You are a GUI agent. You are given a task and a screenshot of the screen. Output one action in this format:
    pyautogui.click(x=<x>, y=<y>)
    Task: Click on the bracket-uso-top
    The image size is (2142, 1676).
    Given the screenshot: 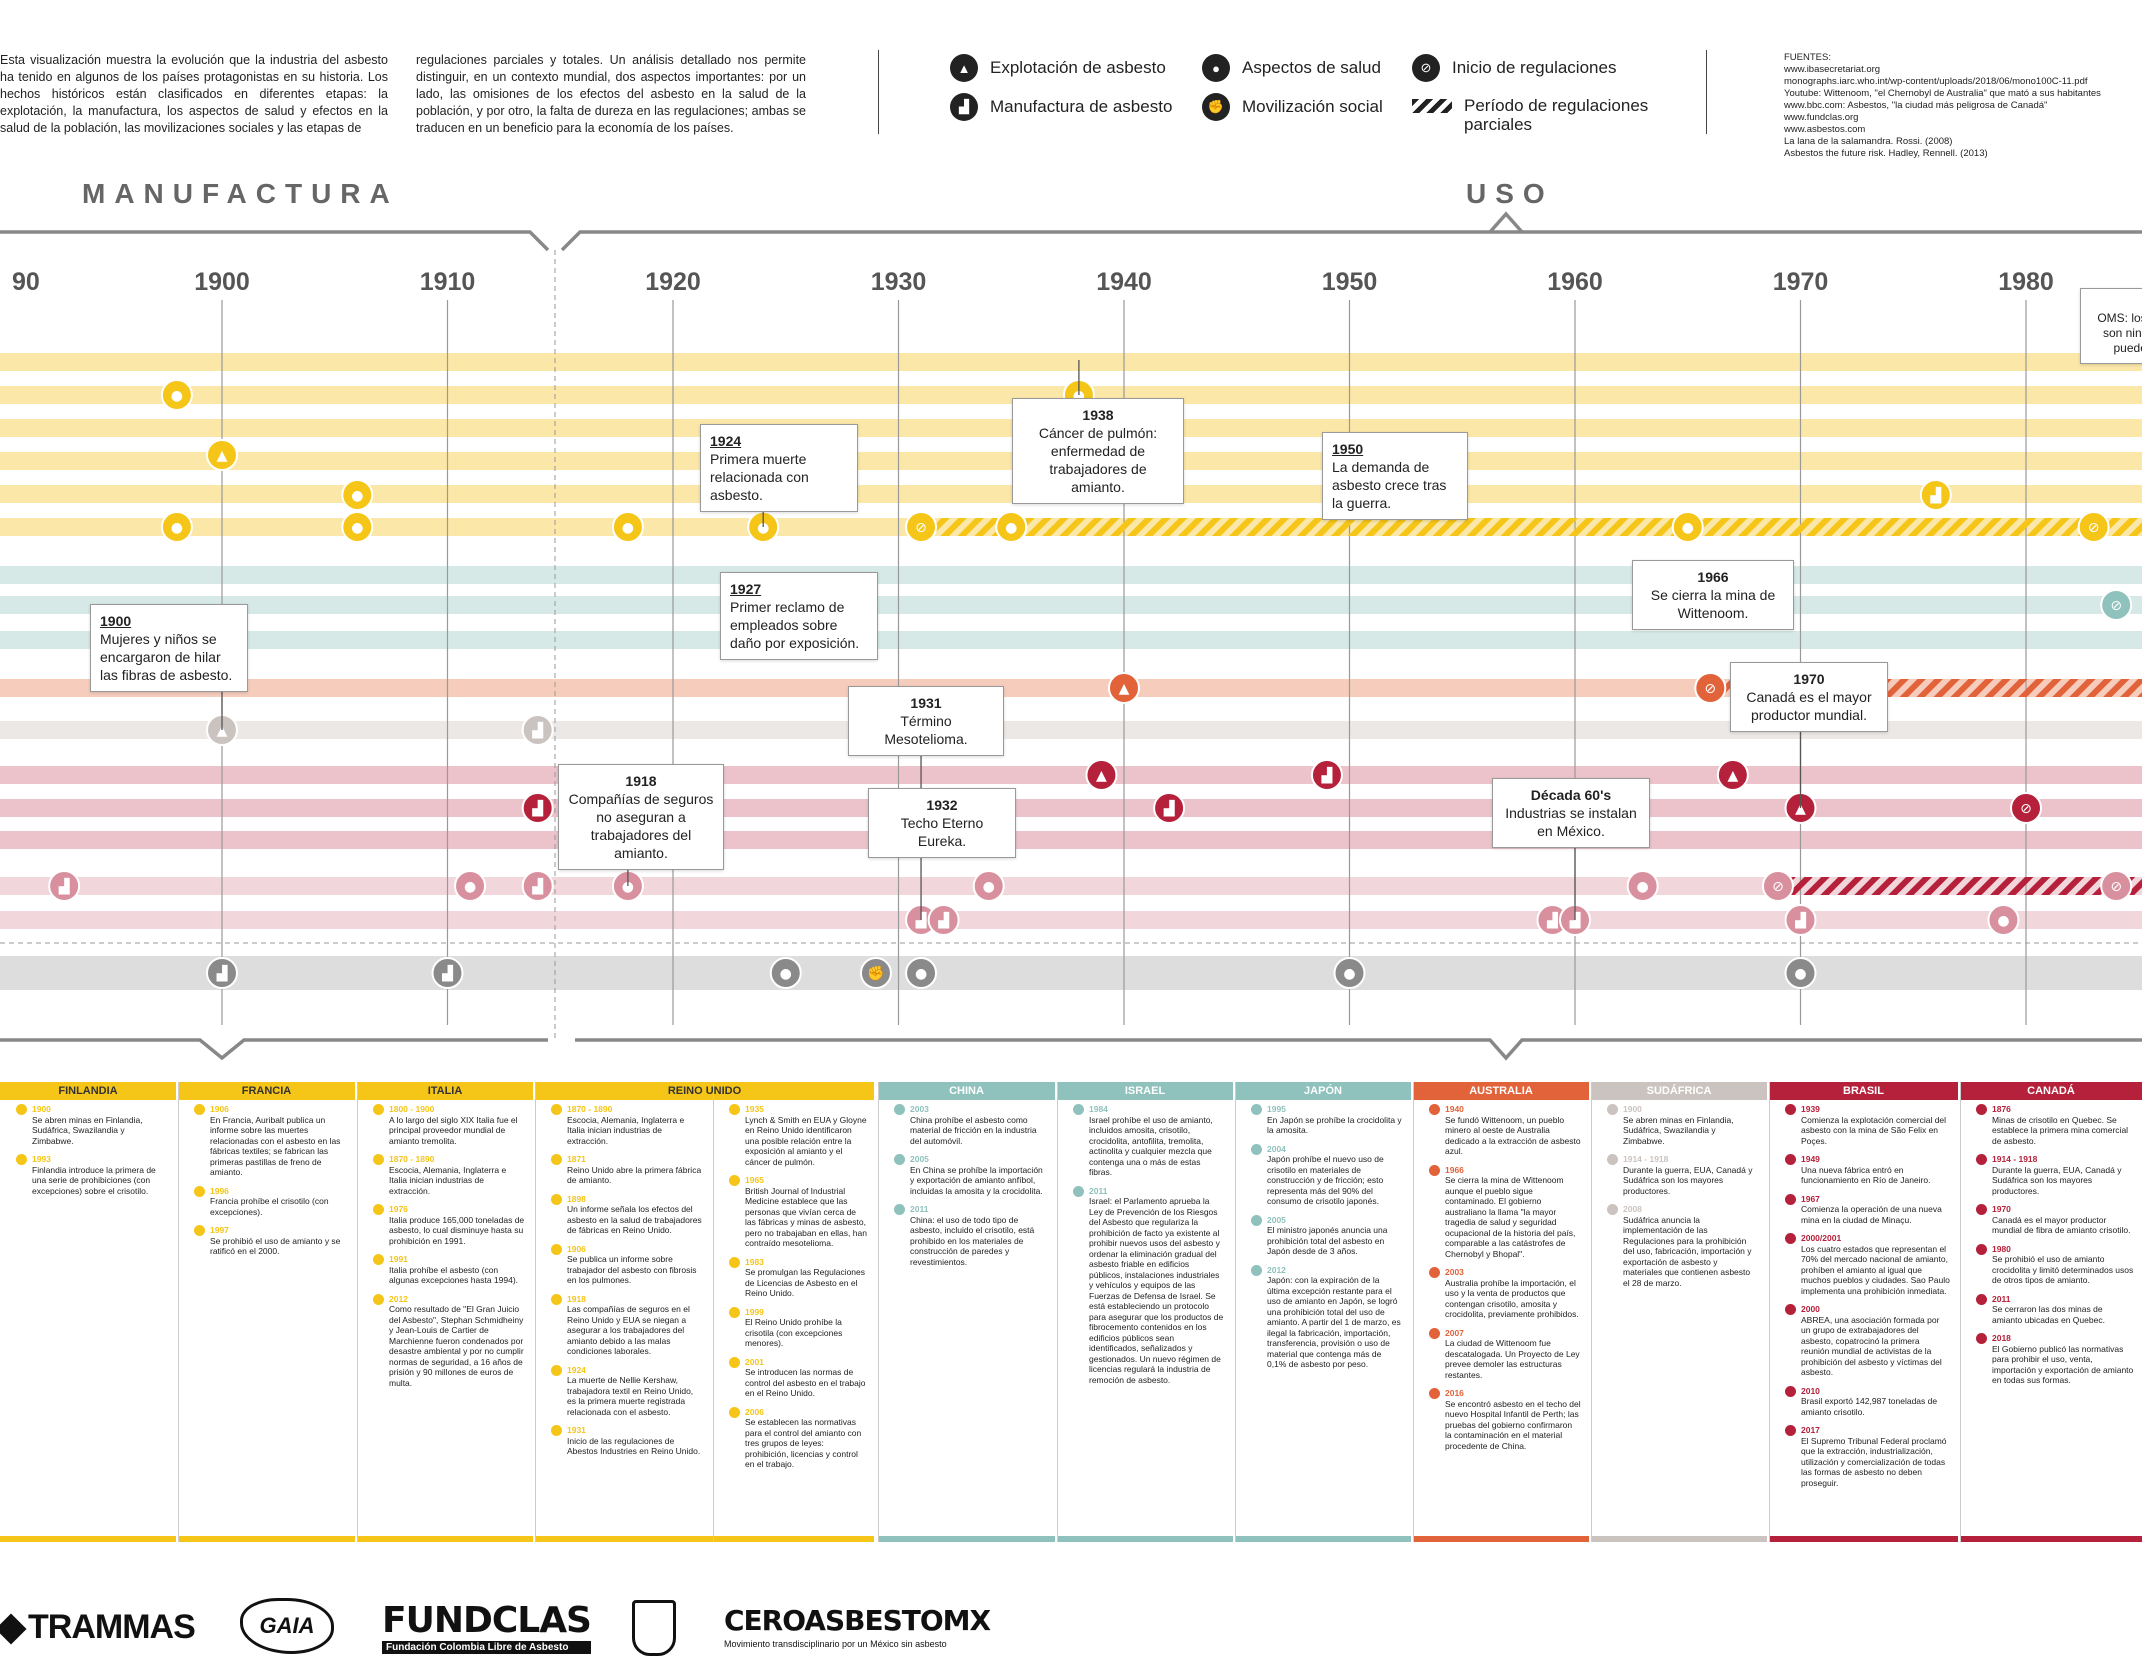 What is the action you would take?
    pyautogui.click(x=1351, y=241)
    